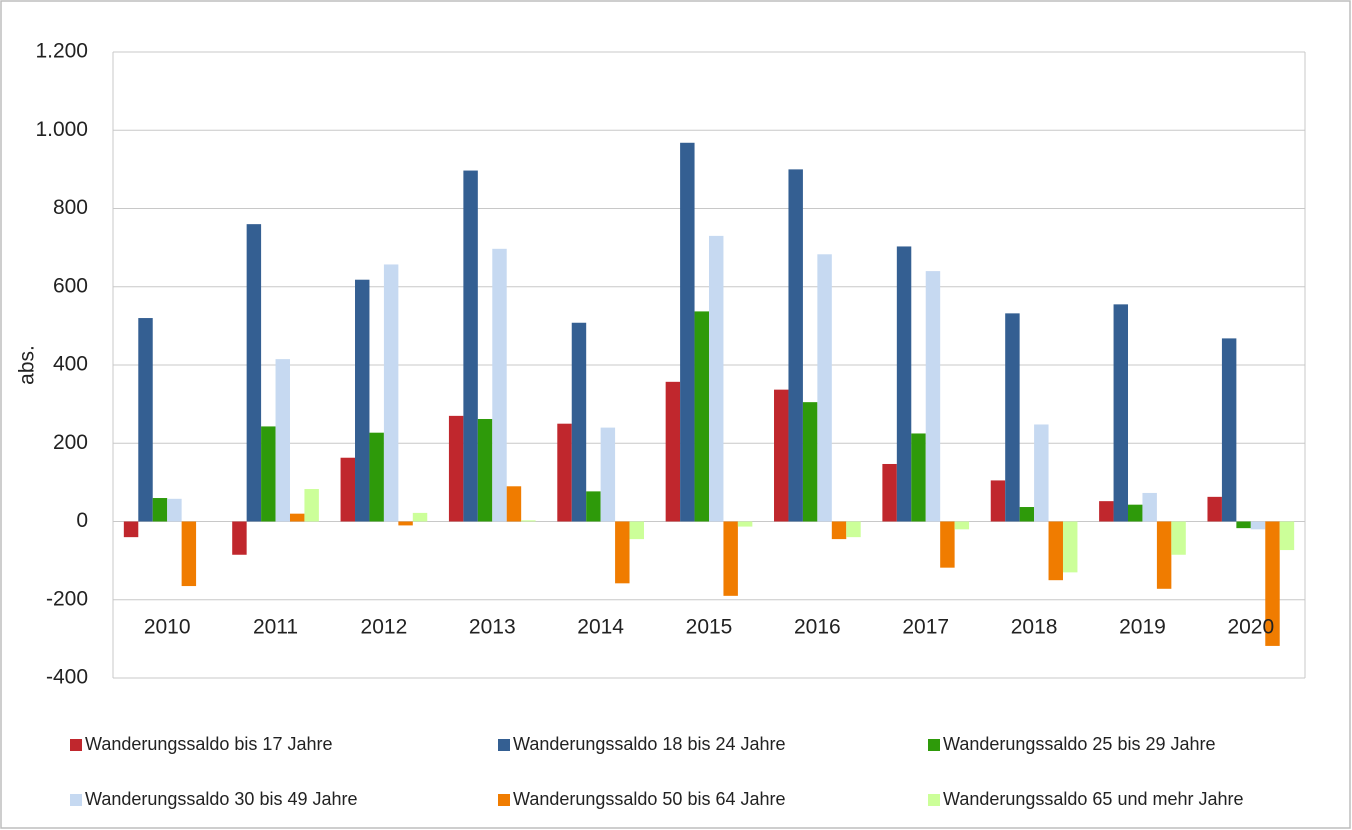 The height and width of the screenshot is (830, 1352). I want to click on x-tick-label: 2015, so click(709, 627).